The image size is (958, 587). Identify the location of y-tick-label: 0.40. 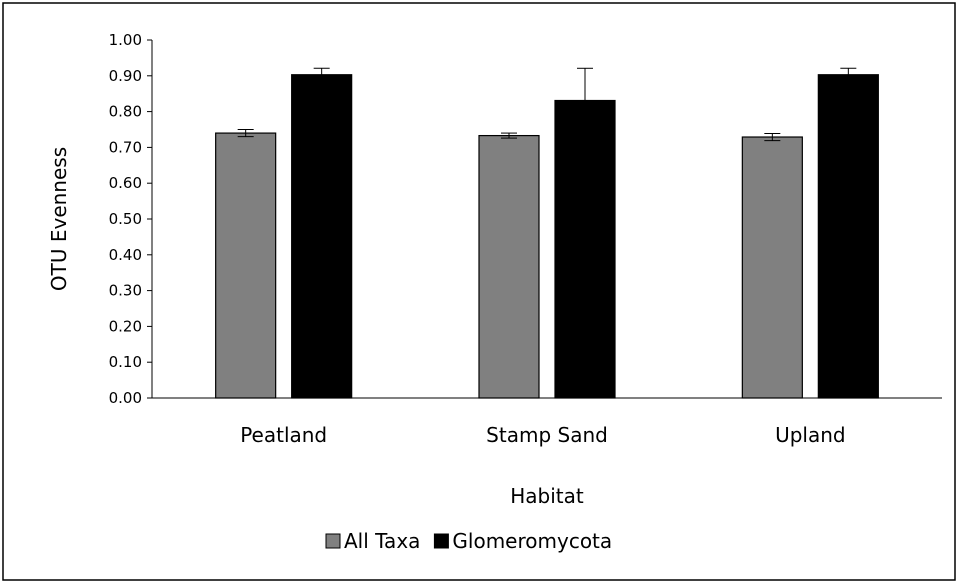
(125, 255).